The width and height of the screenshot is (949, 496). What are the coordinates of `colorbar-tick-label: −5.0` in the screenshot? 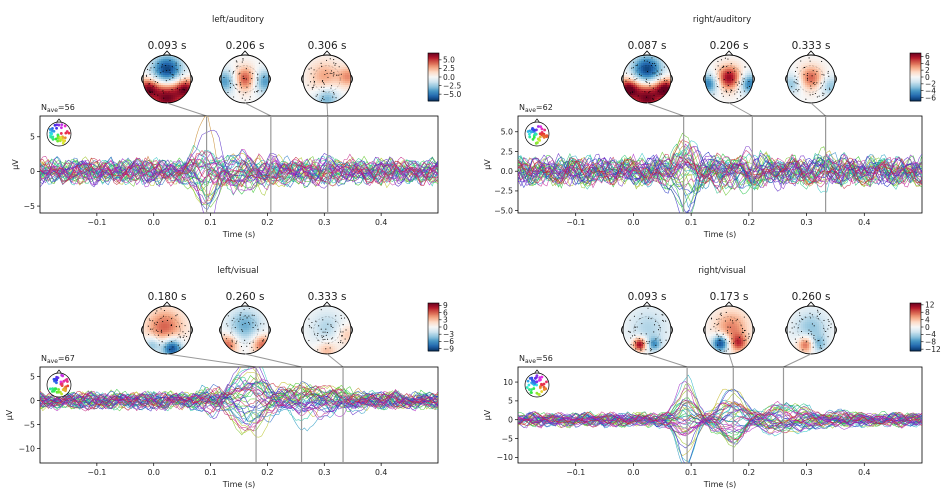 It's located at (452, 94).